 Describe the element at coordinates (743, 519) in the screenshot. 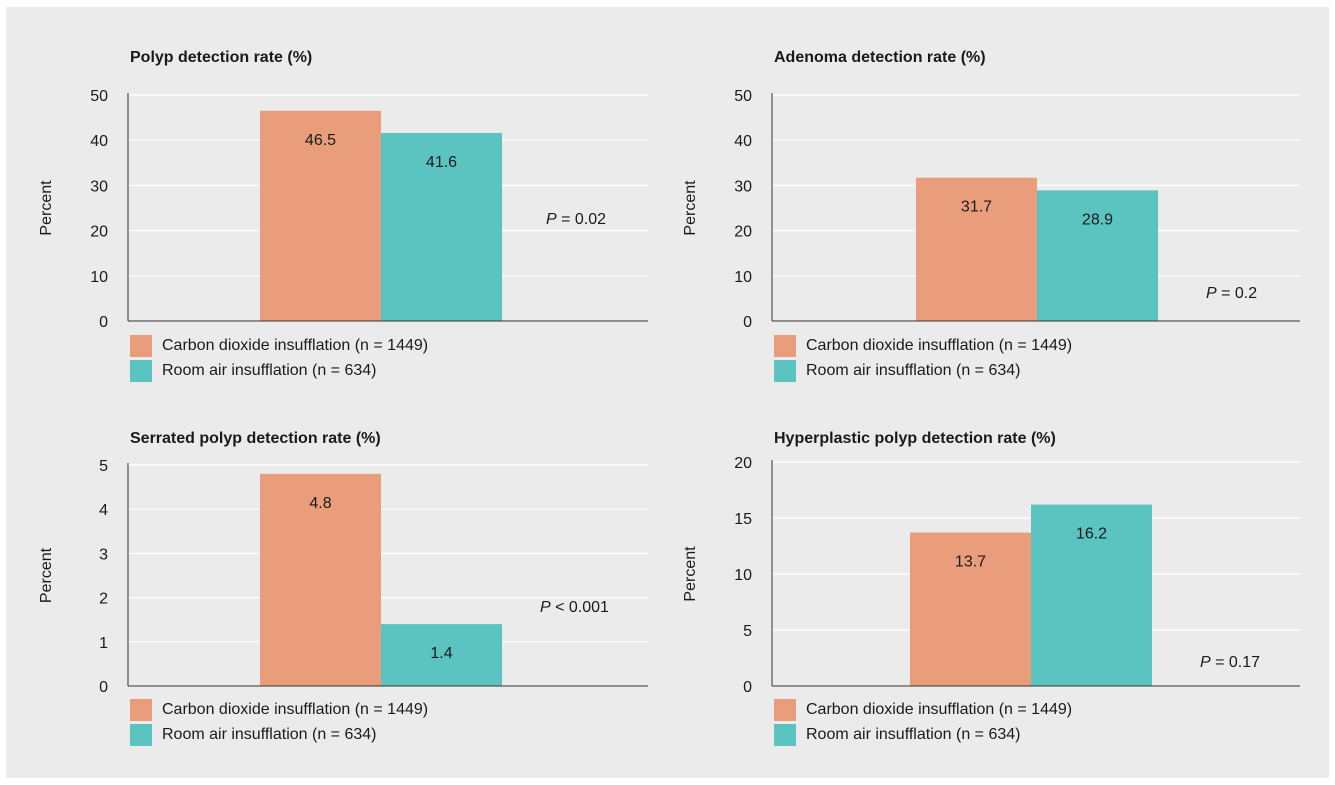

I see `y-tick-label: 15` at that location.